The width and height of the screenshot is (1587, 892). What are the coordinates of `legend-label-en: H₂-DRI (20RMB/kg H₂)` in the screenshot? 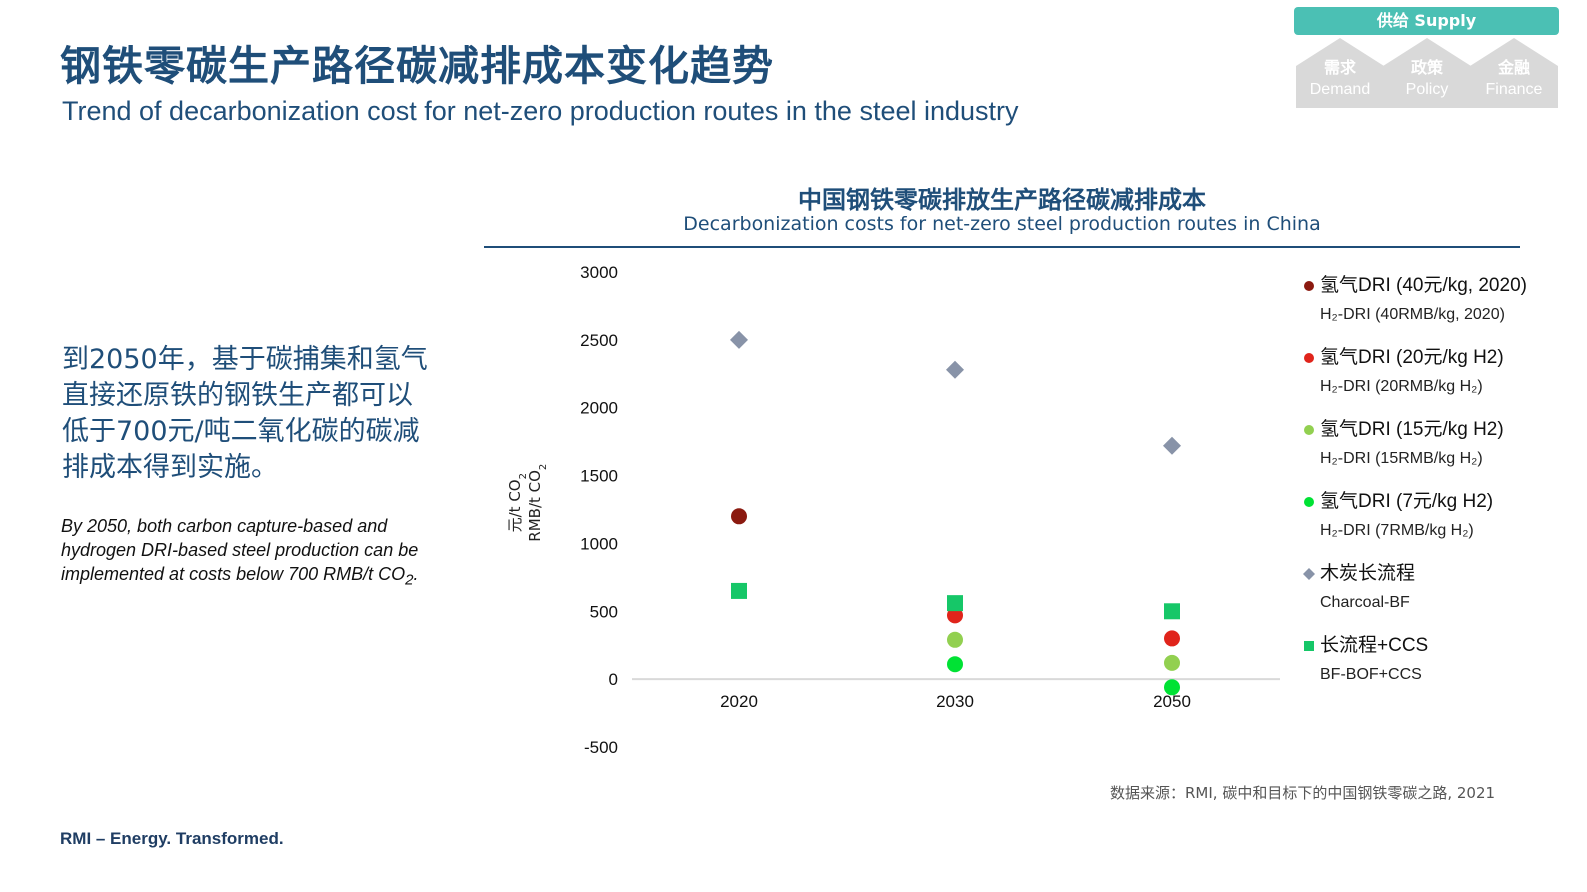 It's located at (1401, 386).